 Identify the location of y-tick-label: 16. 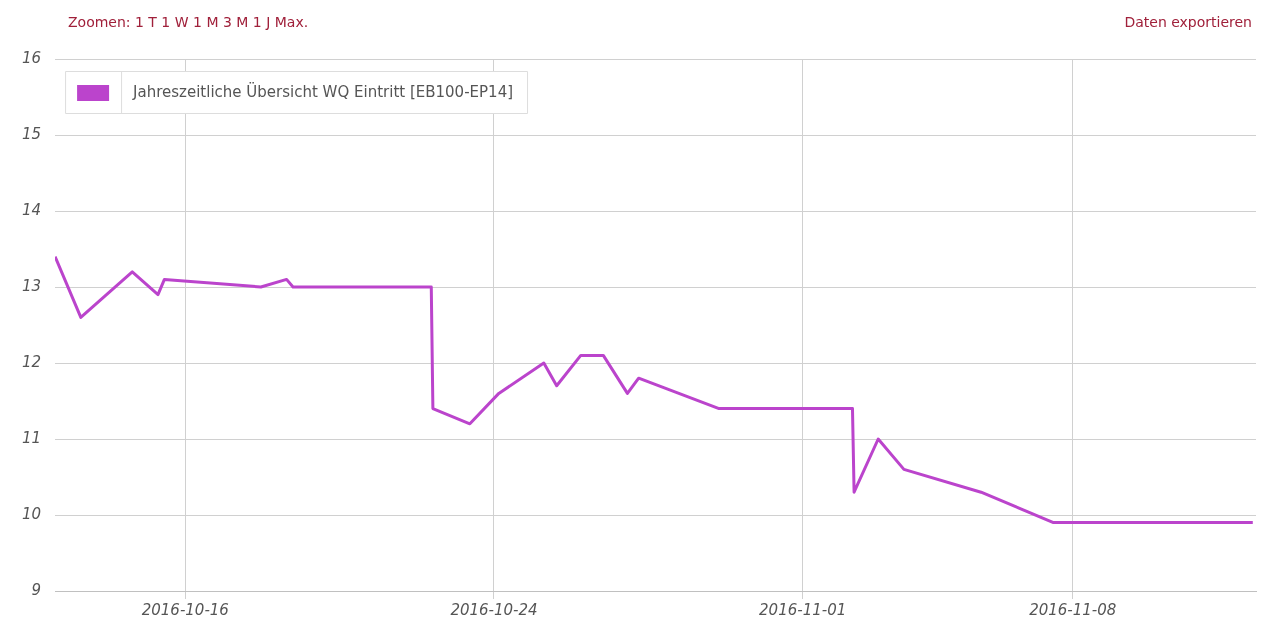
(31, 57).